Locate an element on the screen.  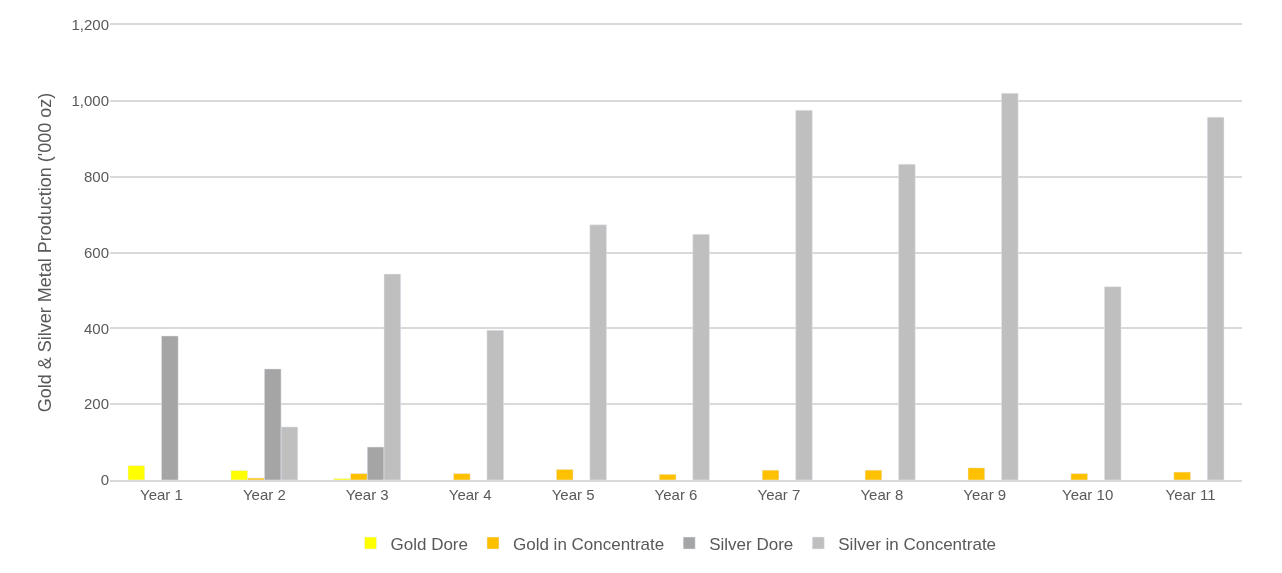
x-tick-label: Year 6 is located at coordinates (676, 494).